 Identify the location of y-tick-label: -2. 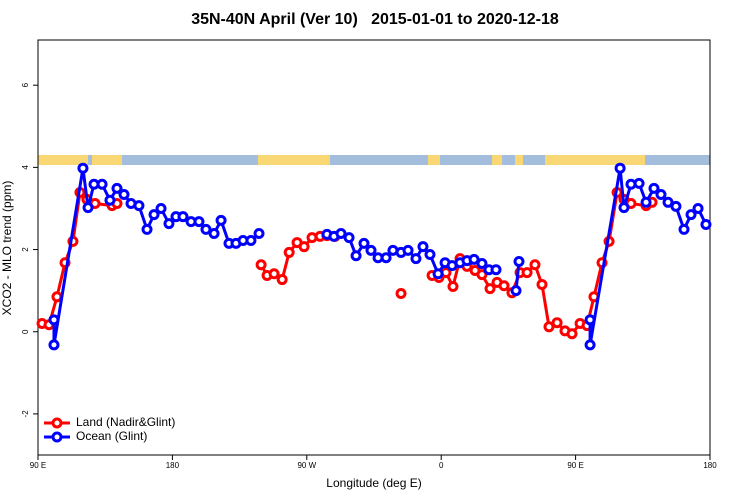
(25, 414).